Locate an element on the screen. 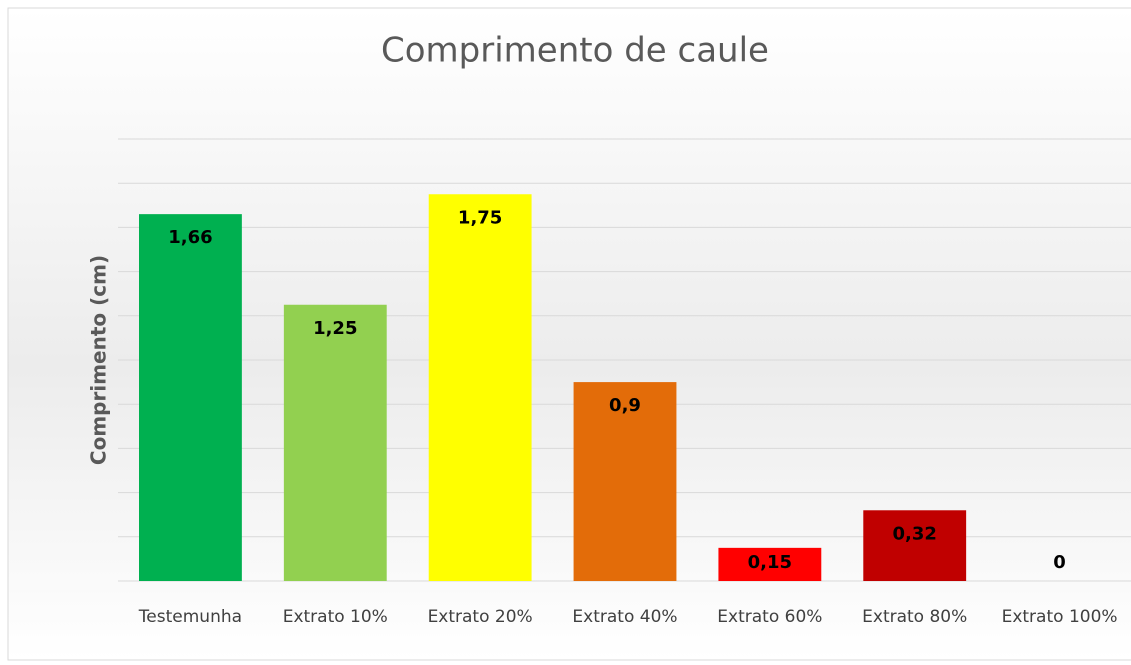 The height and width of the screenshot is (665, 1131). chart-title: Comprimento de caule is located at coordinates (575, 51).